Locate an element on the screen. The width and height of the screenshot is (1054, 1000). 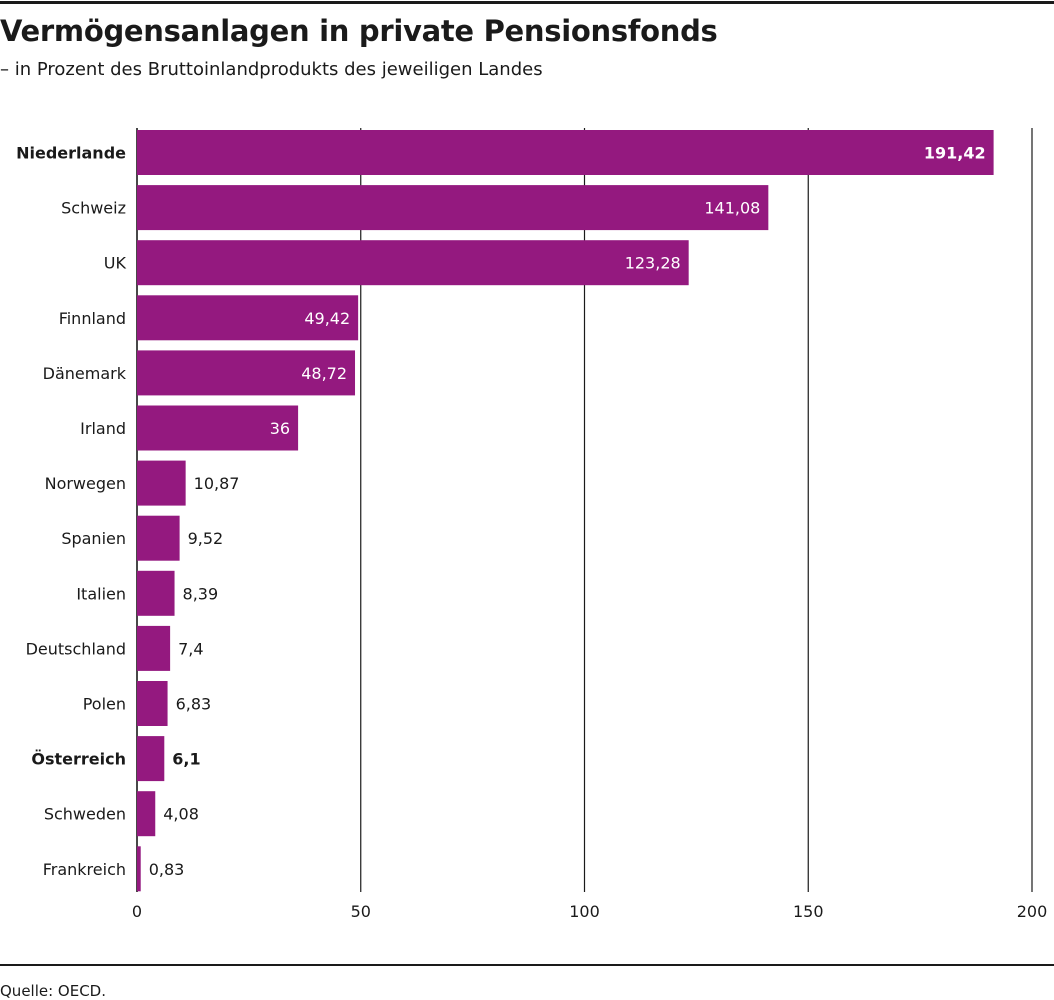
category-label: Deutschland is located at coordinates (76, 648).